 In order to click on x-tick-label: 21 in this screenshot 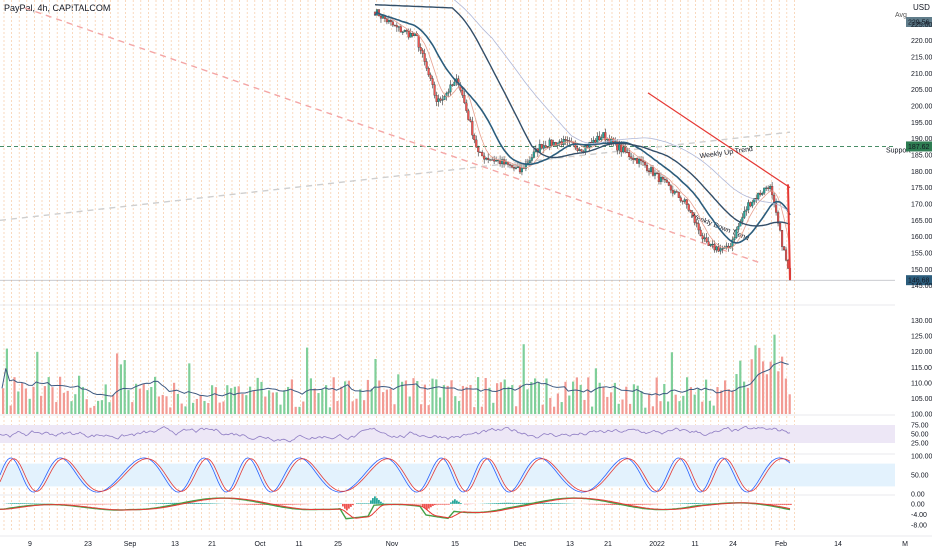, I will do `click(608, 544)`.